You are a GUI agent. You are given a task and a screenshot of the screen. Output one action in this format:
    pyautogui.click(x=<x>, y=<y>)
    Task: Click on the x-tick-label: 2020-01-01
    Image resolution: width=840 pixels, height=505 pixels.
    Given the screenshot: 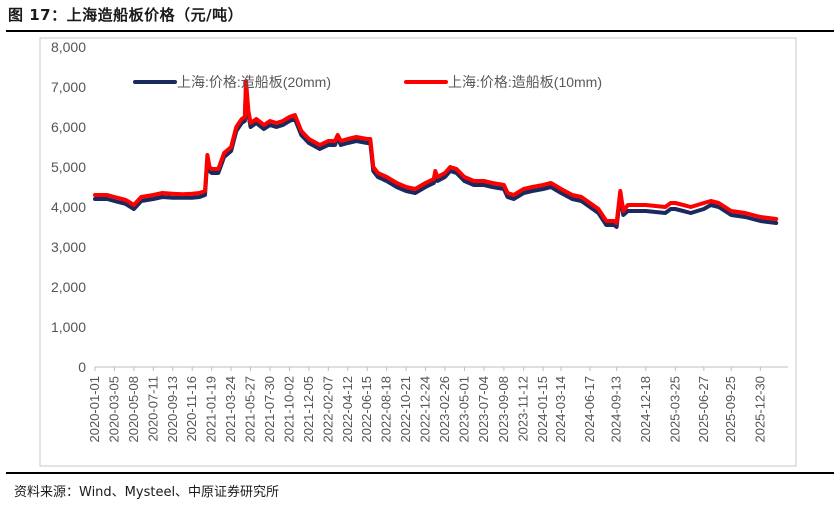 What is the action you would take?
    pyautogui.click(x=94, y=409)
    